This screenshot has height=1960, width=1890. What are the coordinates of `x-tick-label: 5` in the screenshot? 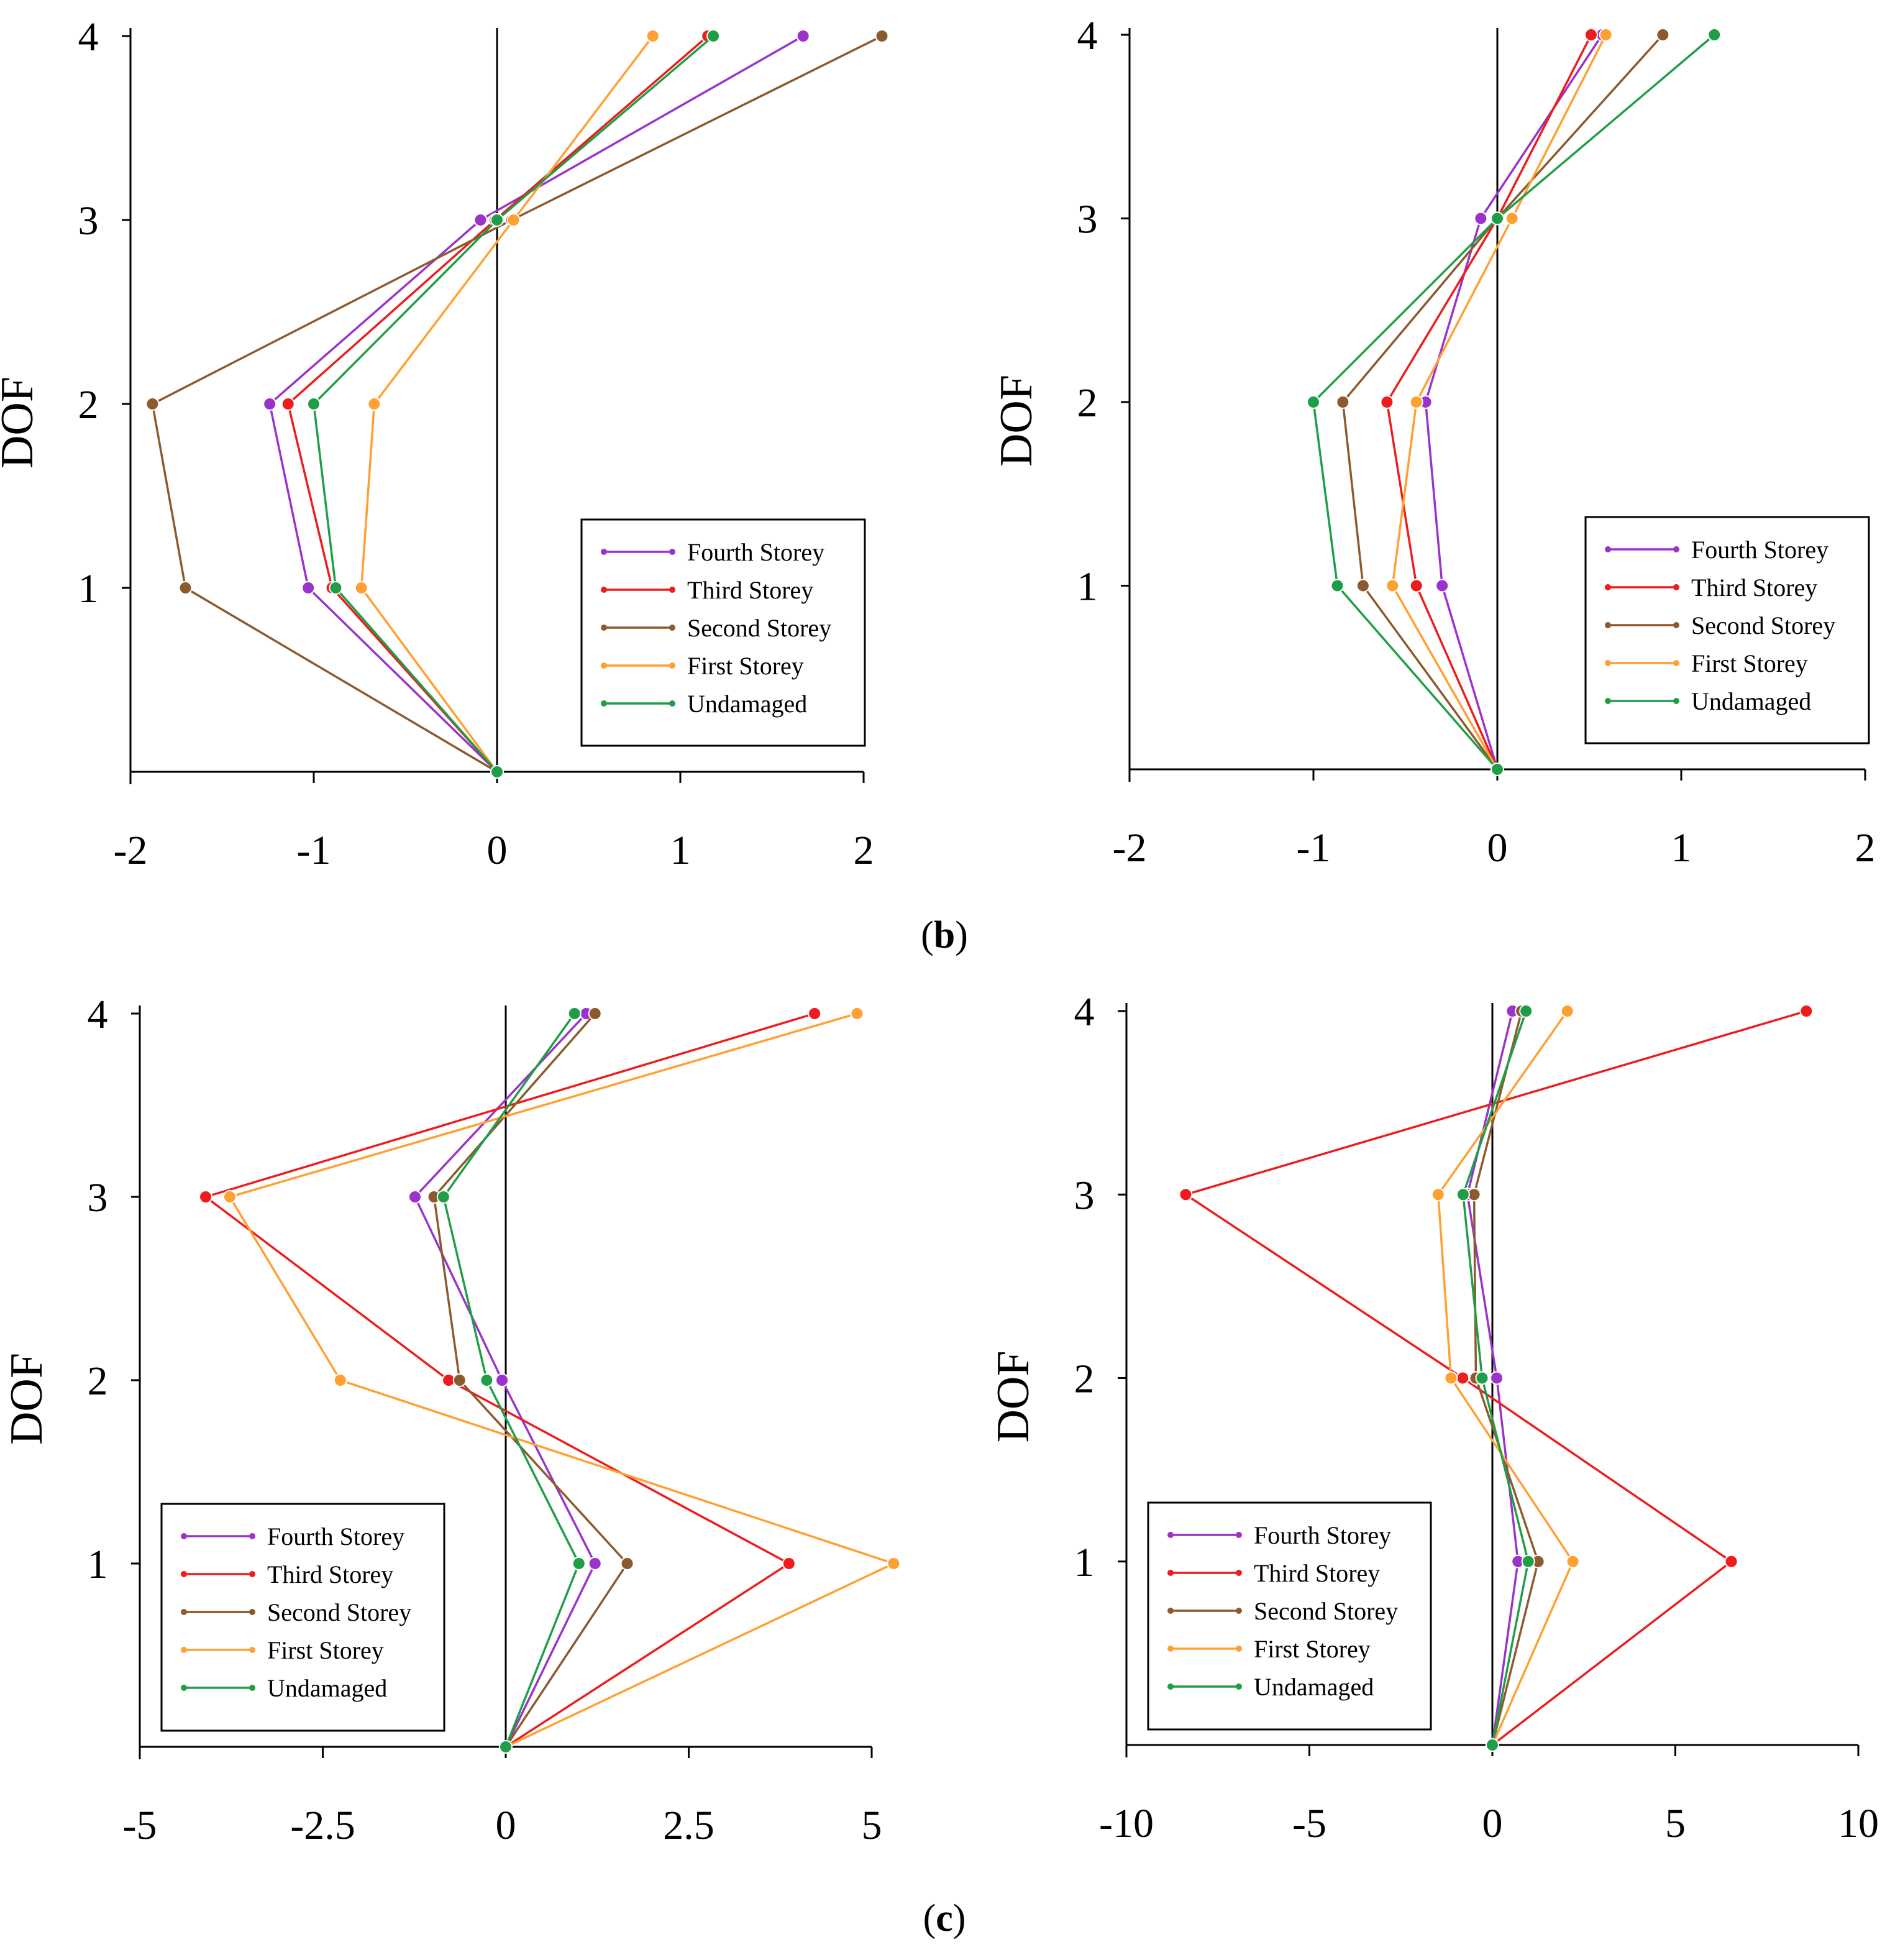 It's located at (872, 1825).